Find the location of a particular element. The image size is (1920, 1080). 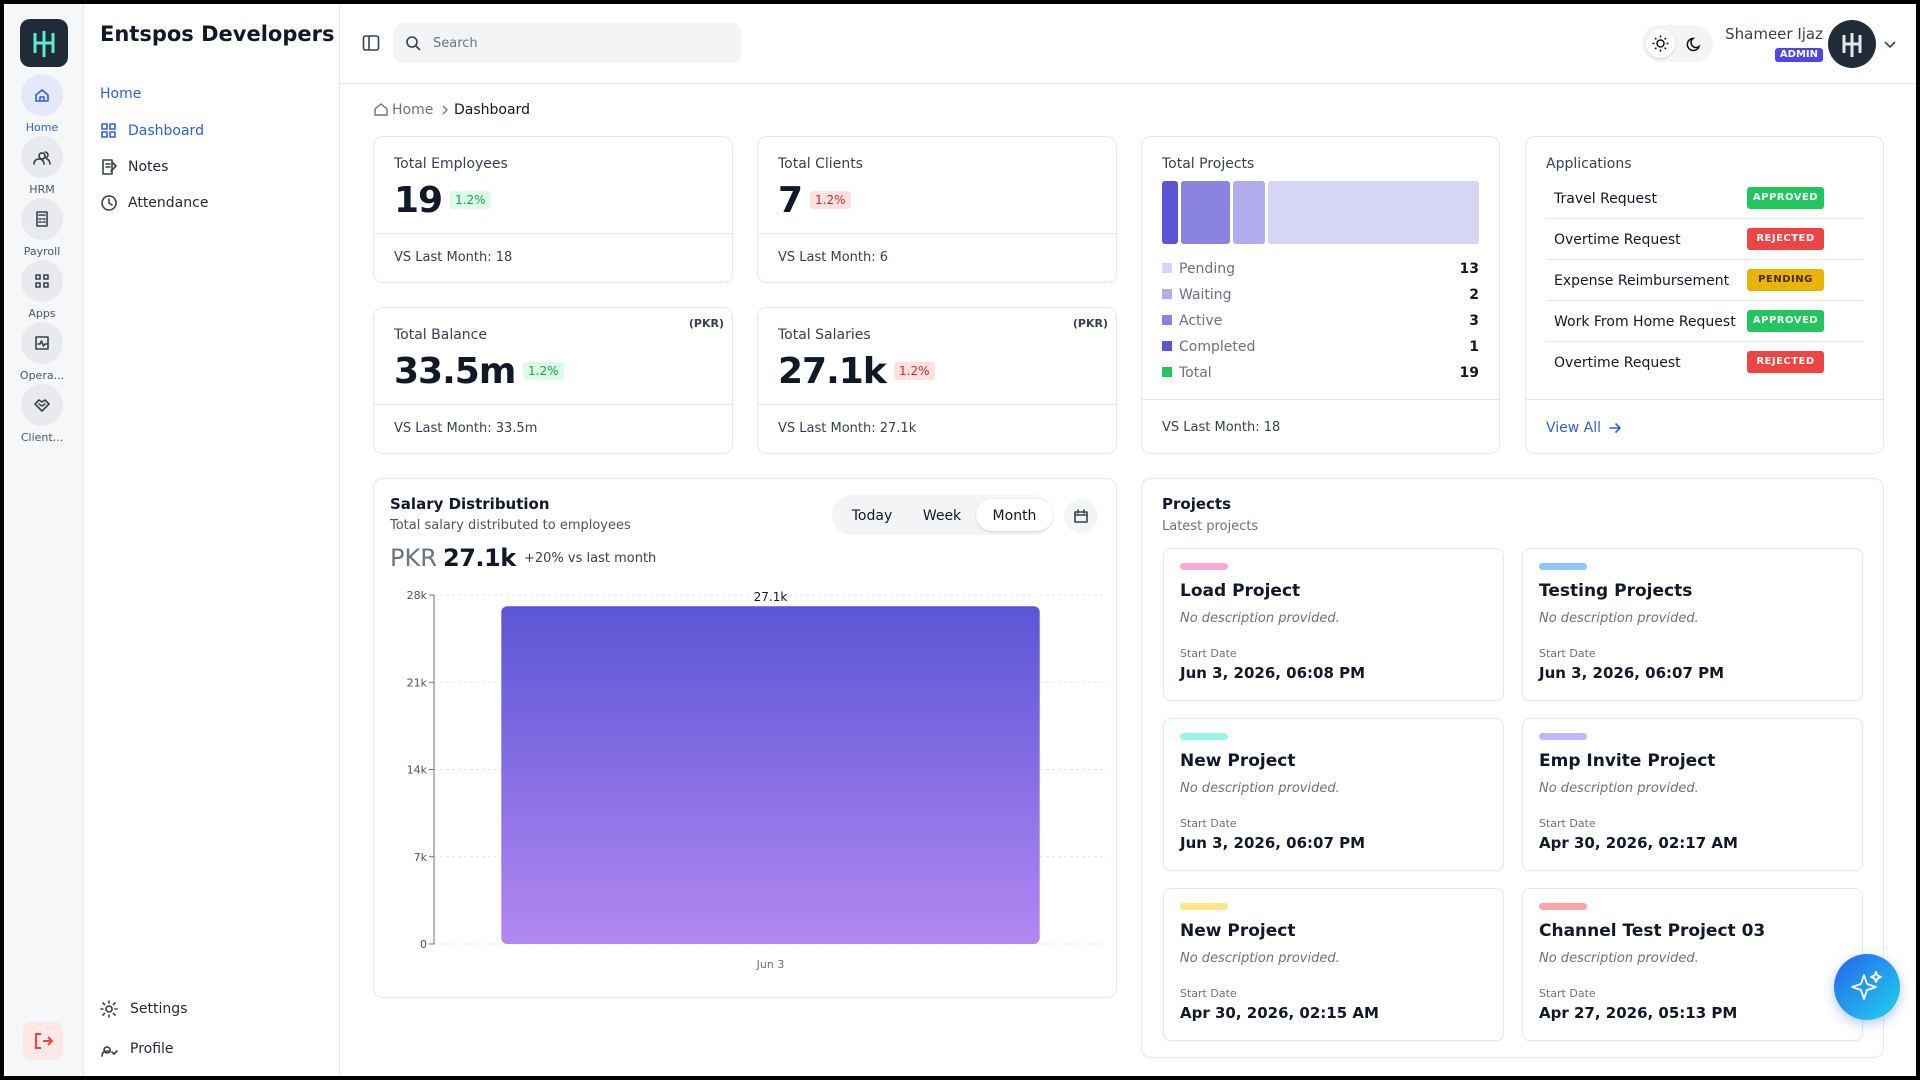

range-option: Week is located at coordinates (942, 516).